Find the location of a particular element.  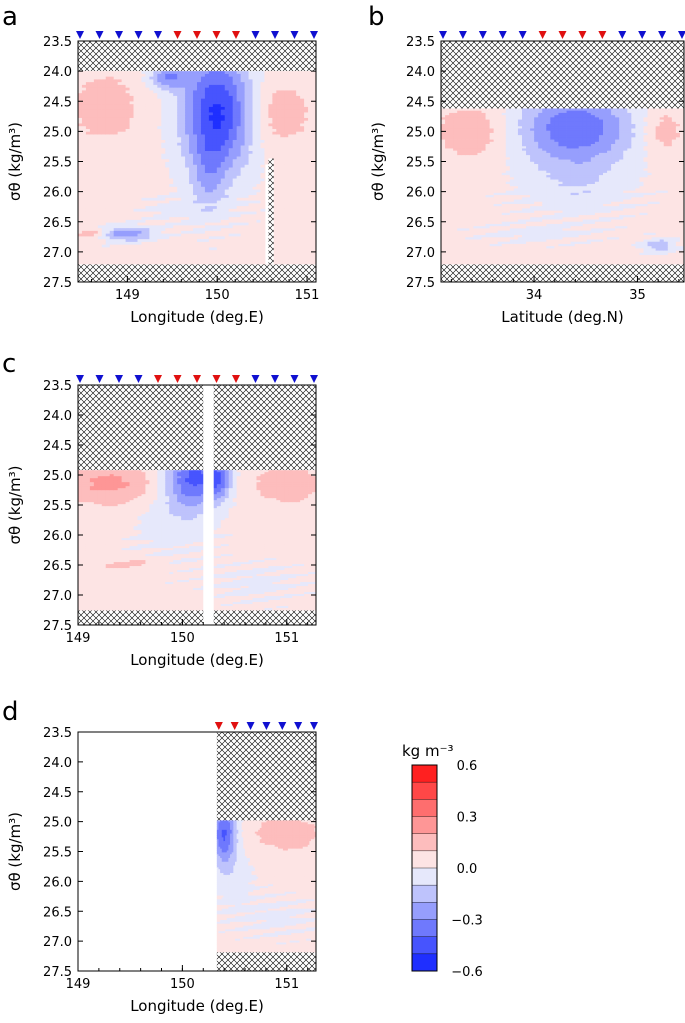

y-tick-label: 26.5 is located at coordinates (57, 223).